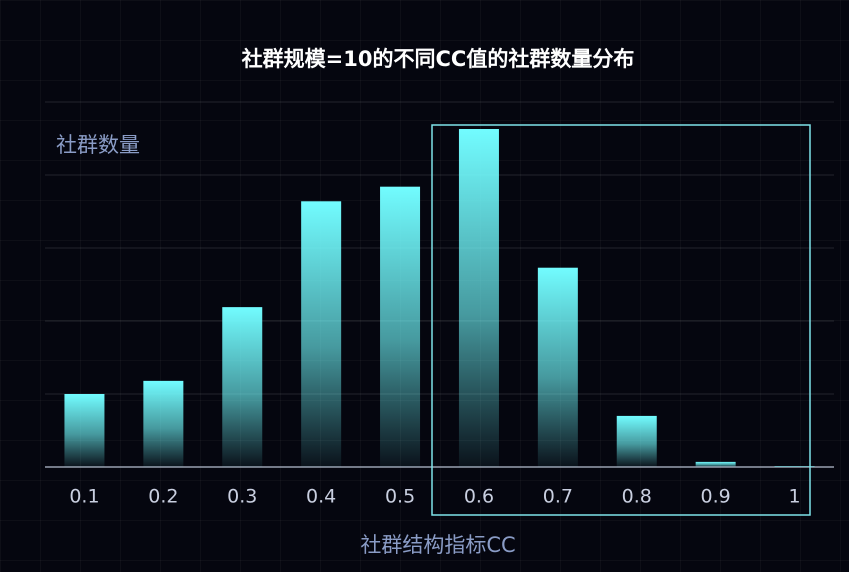 This screenshot has width=849, height=572. I want to click on x-tick-label: 0.6, so click(479, 497).